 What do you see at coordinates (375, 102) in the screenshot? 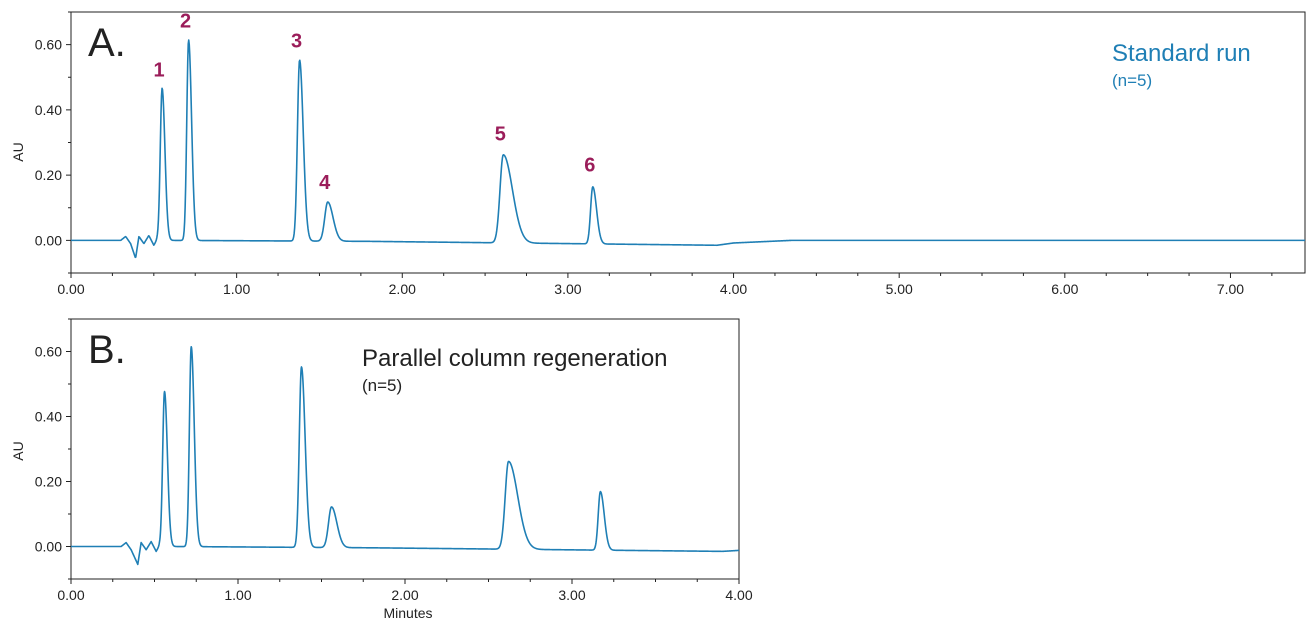
I see `panel-a-peak-labels: 1 2 3 4 5 6` at bounding box center [375, 102].